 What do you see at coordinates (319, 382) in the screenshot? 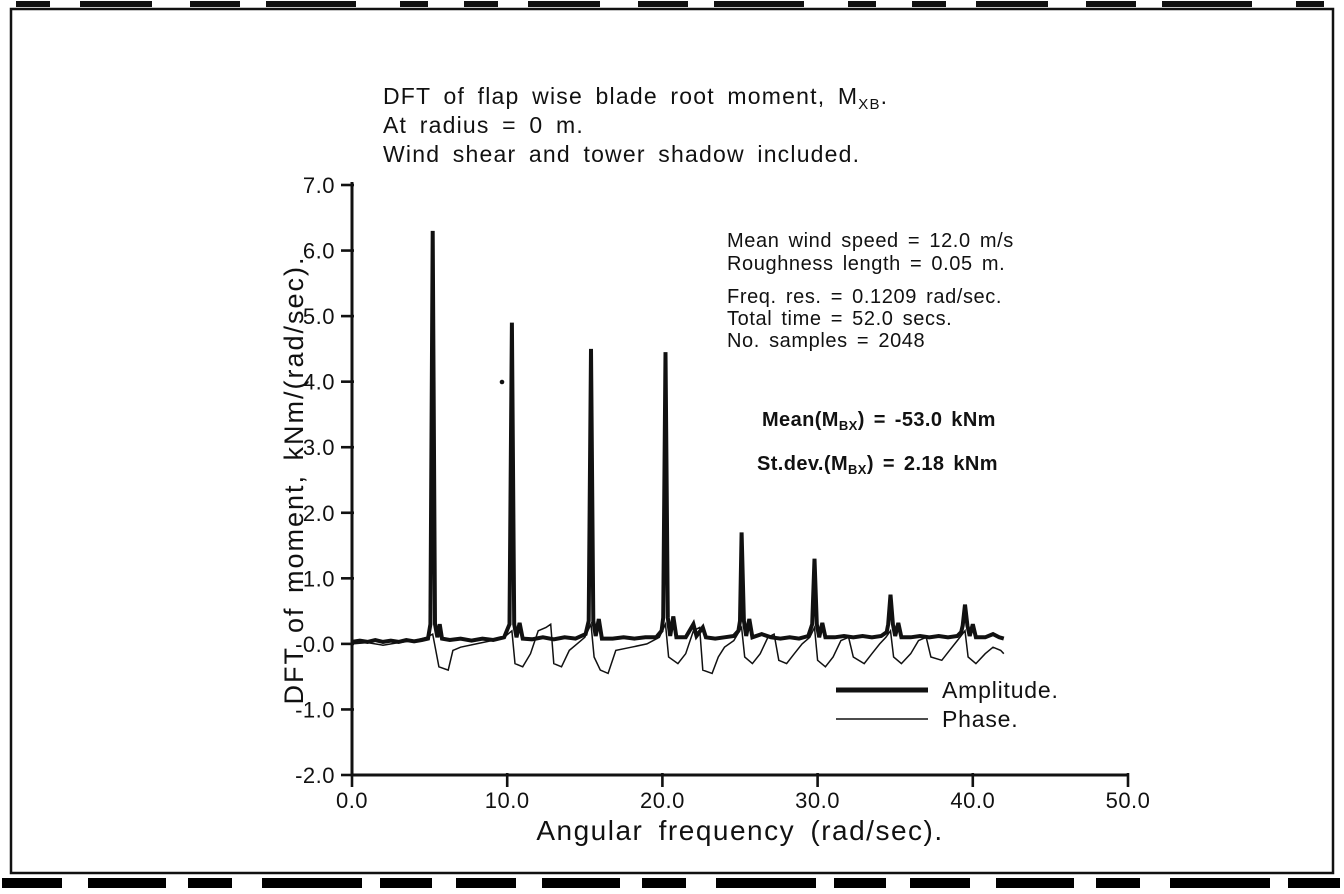
I see `y-tick-label: 4.0` at bounding box center [319, 382].